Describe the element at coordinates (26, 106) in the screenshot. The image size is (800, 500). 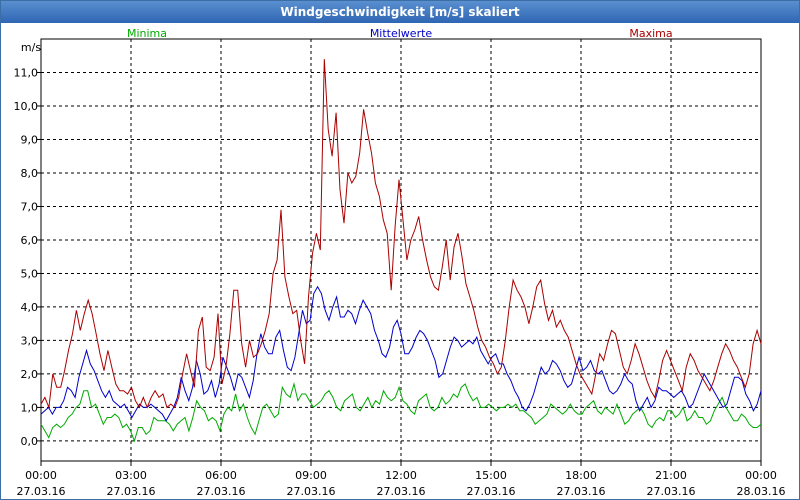
I see `y-tick-label: 10,0` at that location.